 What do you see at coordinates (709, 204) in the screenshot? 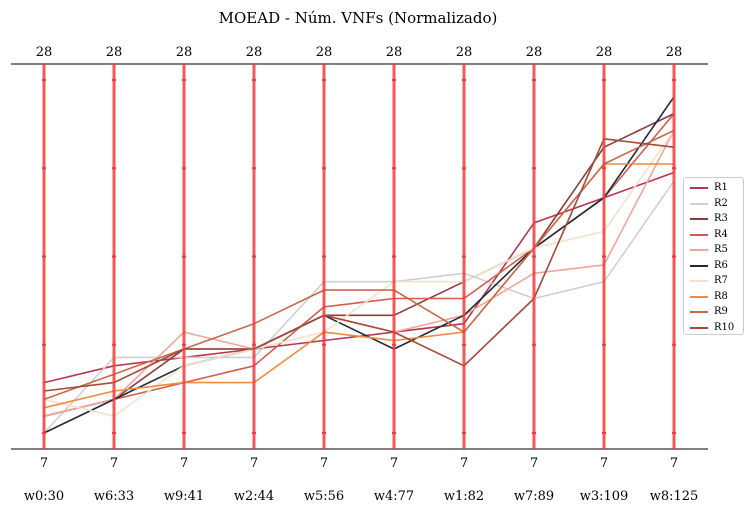
I see `legend-item-r2: R2` at bounding box center [709, 204].